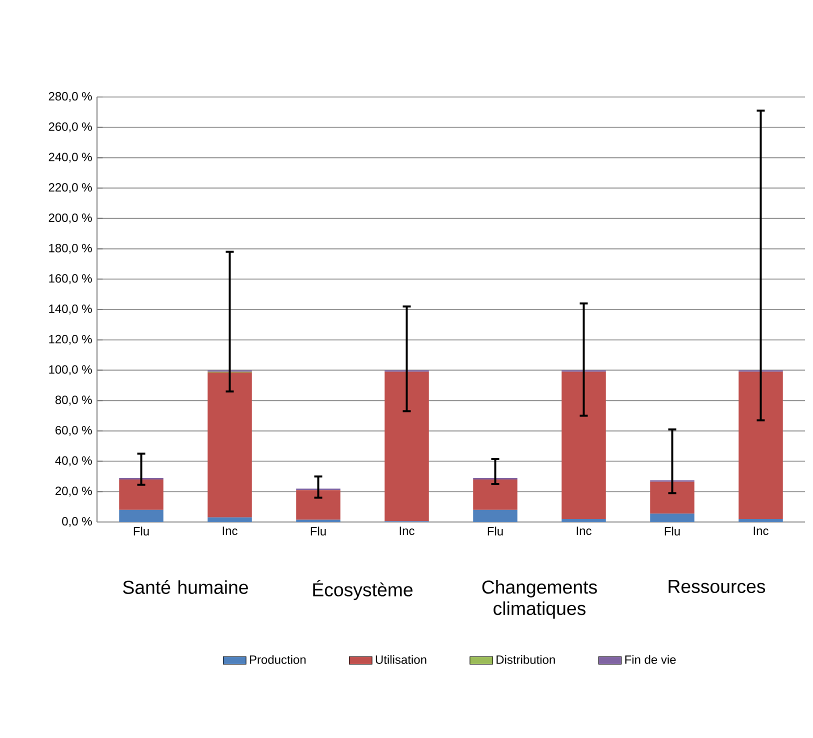 Image resolution: width=813 pixels, height=738 pixels. What do you see at coordinates (70, 218) in the screenshot?
I see `y-tick-label: 200,0 %` at bounding box center [70, 218].